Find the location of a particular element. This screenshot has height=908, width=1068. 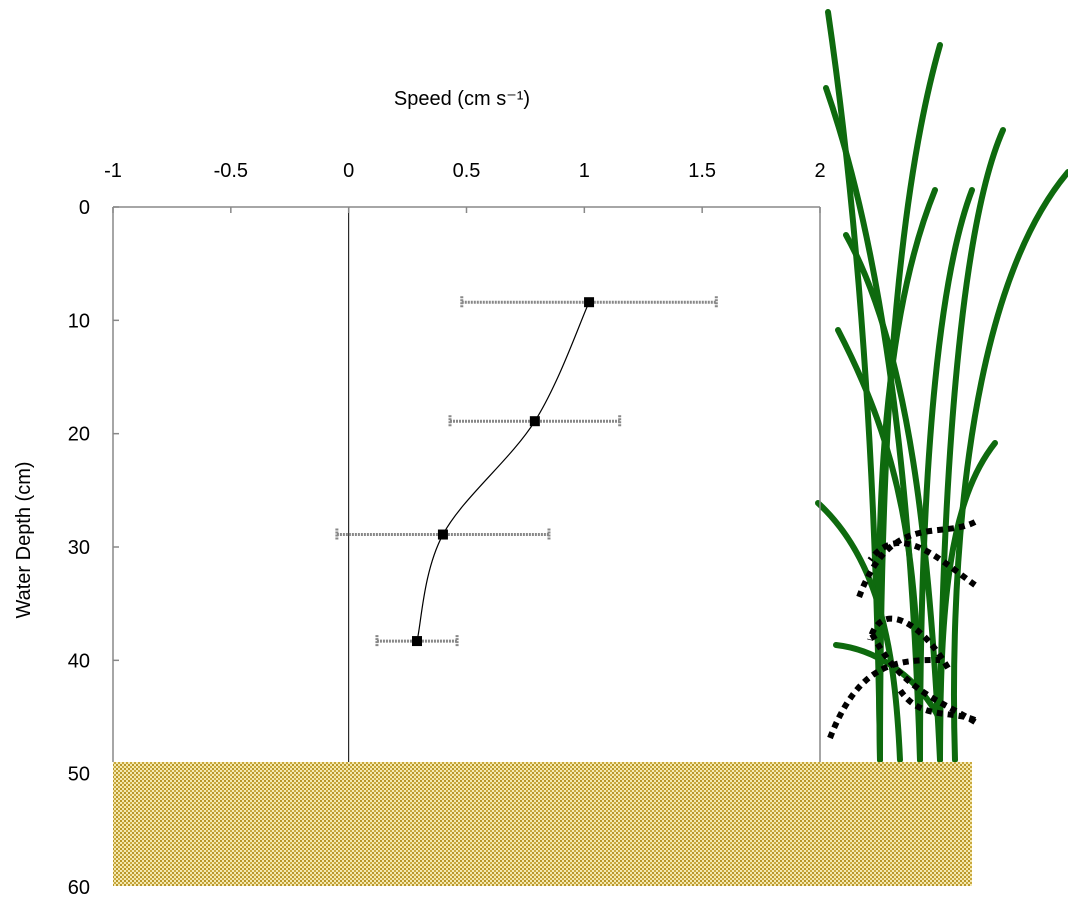

x-tick-label: 1 is located at coordinates (584, 171).